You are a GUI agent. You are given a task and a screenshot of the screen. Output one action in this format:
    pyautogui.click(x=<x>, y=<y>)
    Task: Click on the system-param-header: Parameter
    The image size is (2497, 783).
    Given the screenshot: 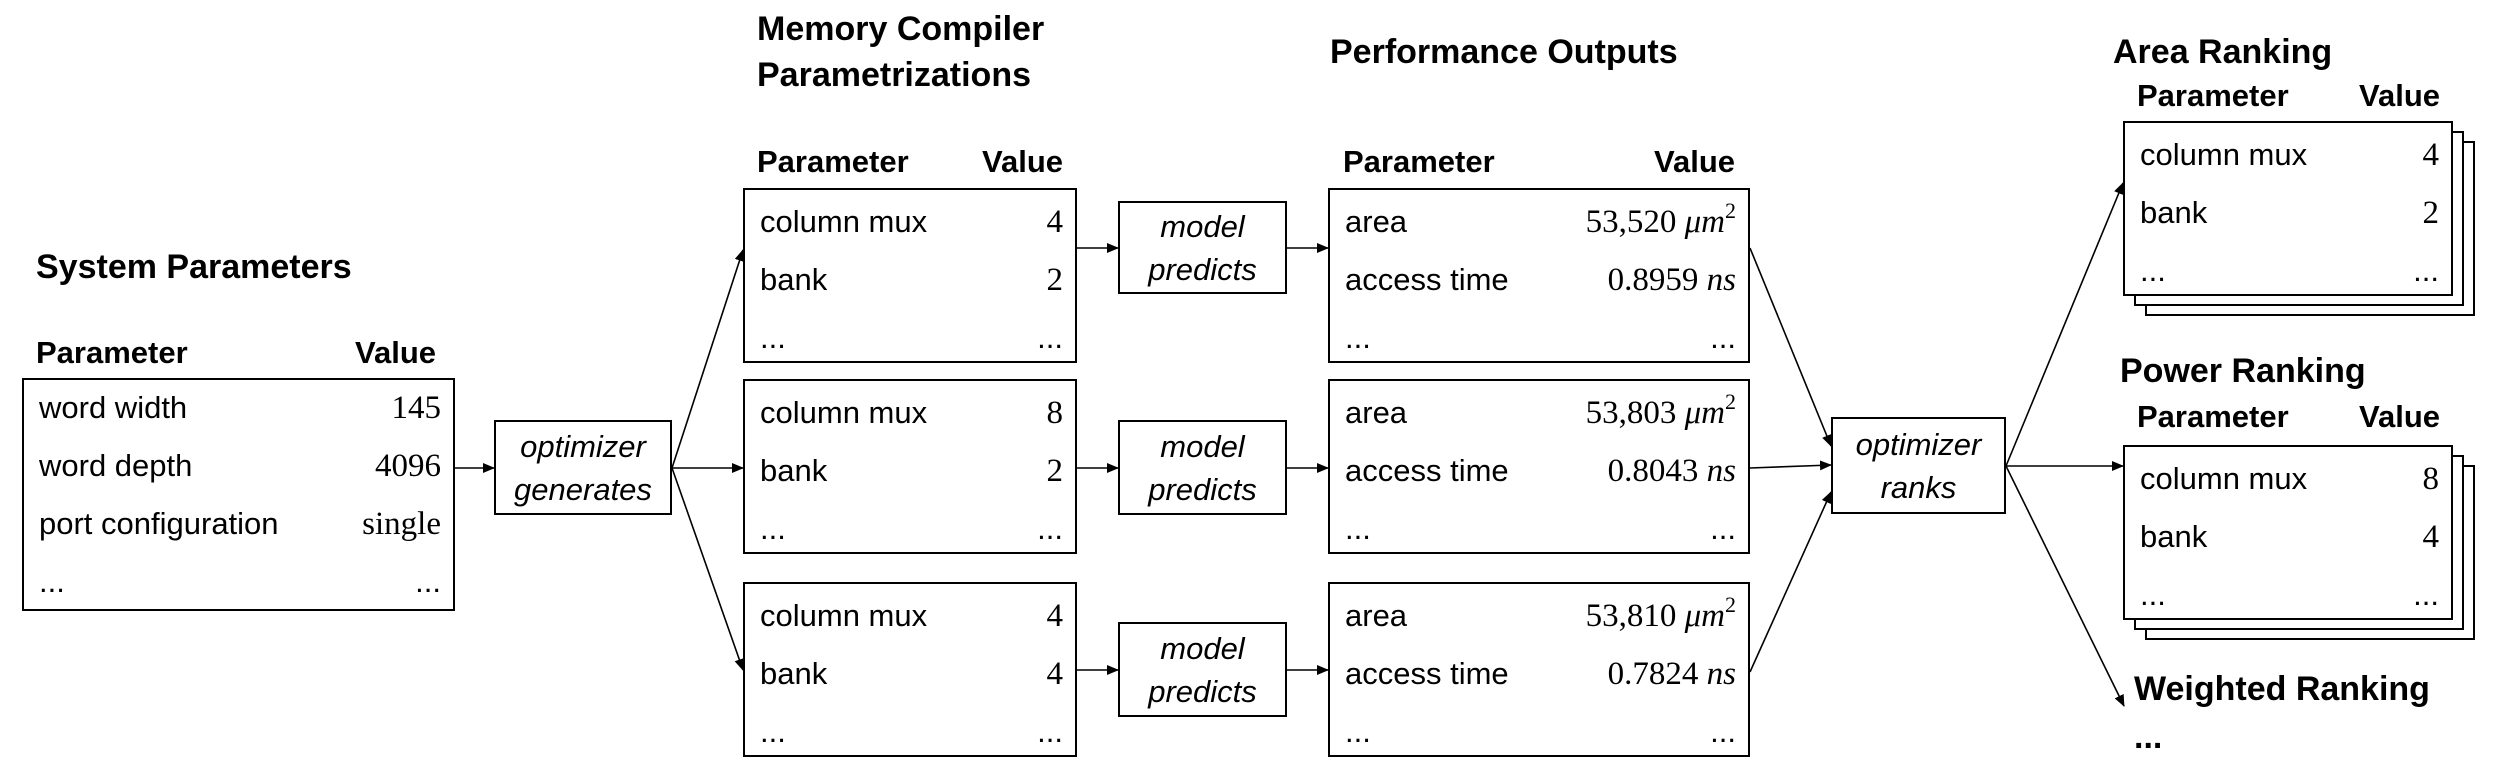 What is the action you would take?
    pyautogui.click(x=112, y=352)
    